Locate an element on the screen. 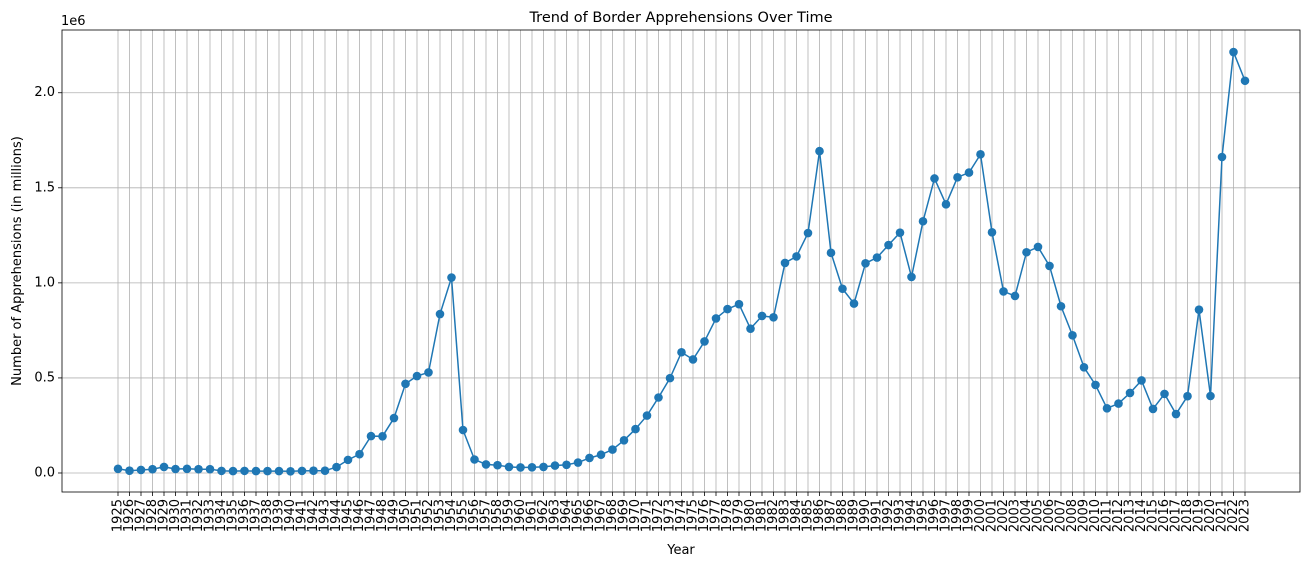 Image resolution: width=1311 pixels, height=567 pixels. x-tick-label: 1974 is located at coordinates (681, 515).